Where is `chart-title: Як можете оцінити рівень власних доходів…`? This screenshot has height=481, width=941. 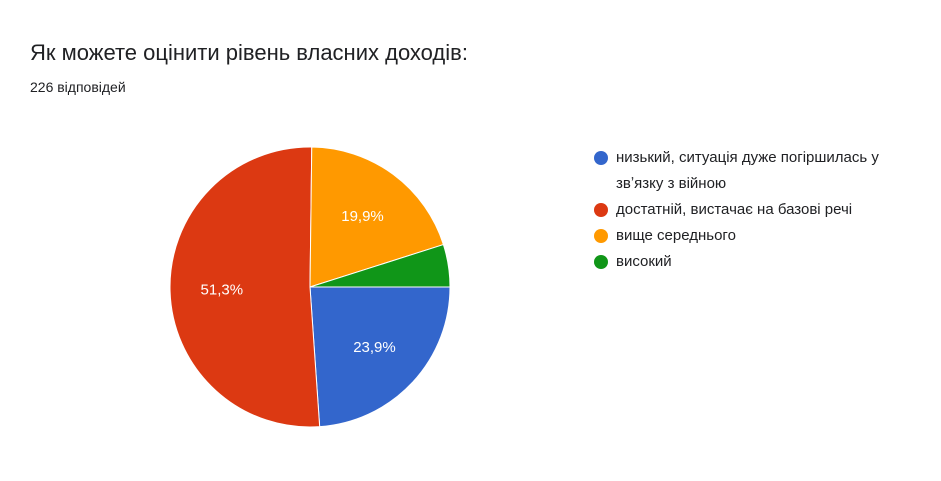
chart-title: Як можете оцінити рівень власних доходів… is located at coordinates (249, 52).